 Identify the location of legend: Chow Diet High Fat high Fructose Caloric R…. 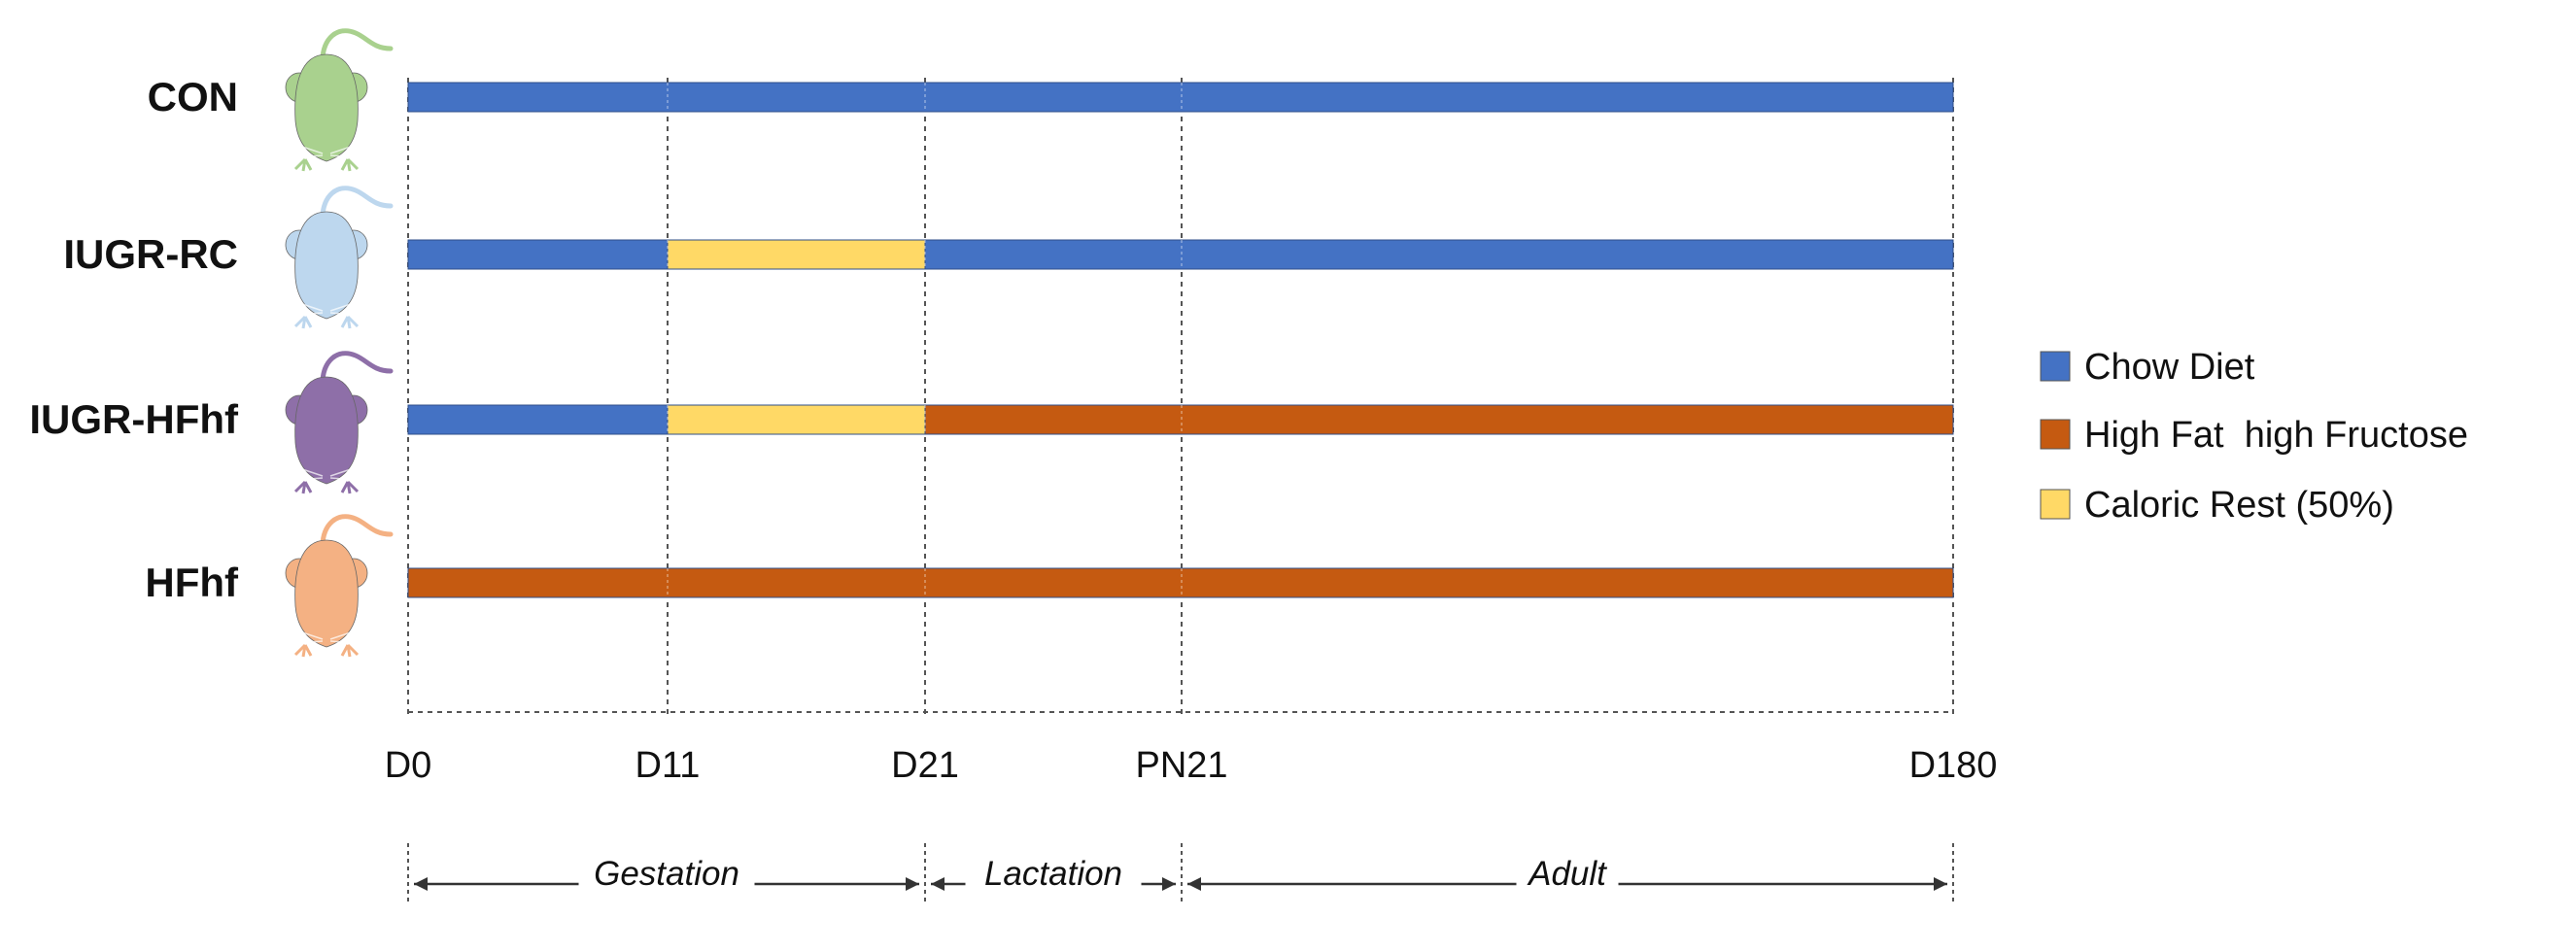
(2254, 436).